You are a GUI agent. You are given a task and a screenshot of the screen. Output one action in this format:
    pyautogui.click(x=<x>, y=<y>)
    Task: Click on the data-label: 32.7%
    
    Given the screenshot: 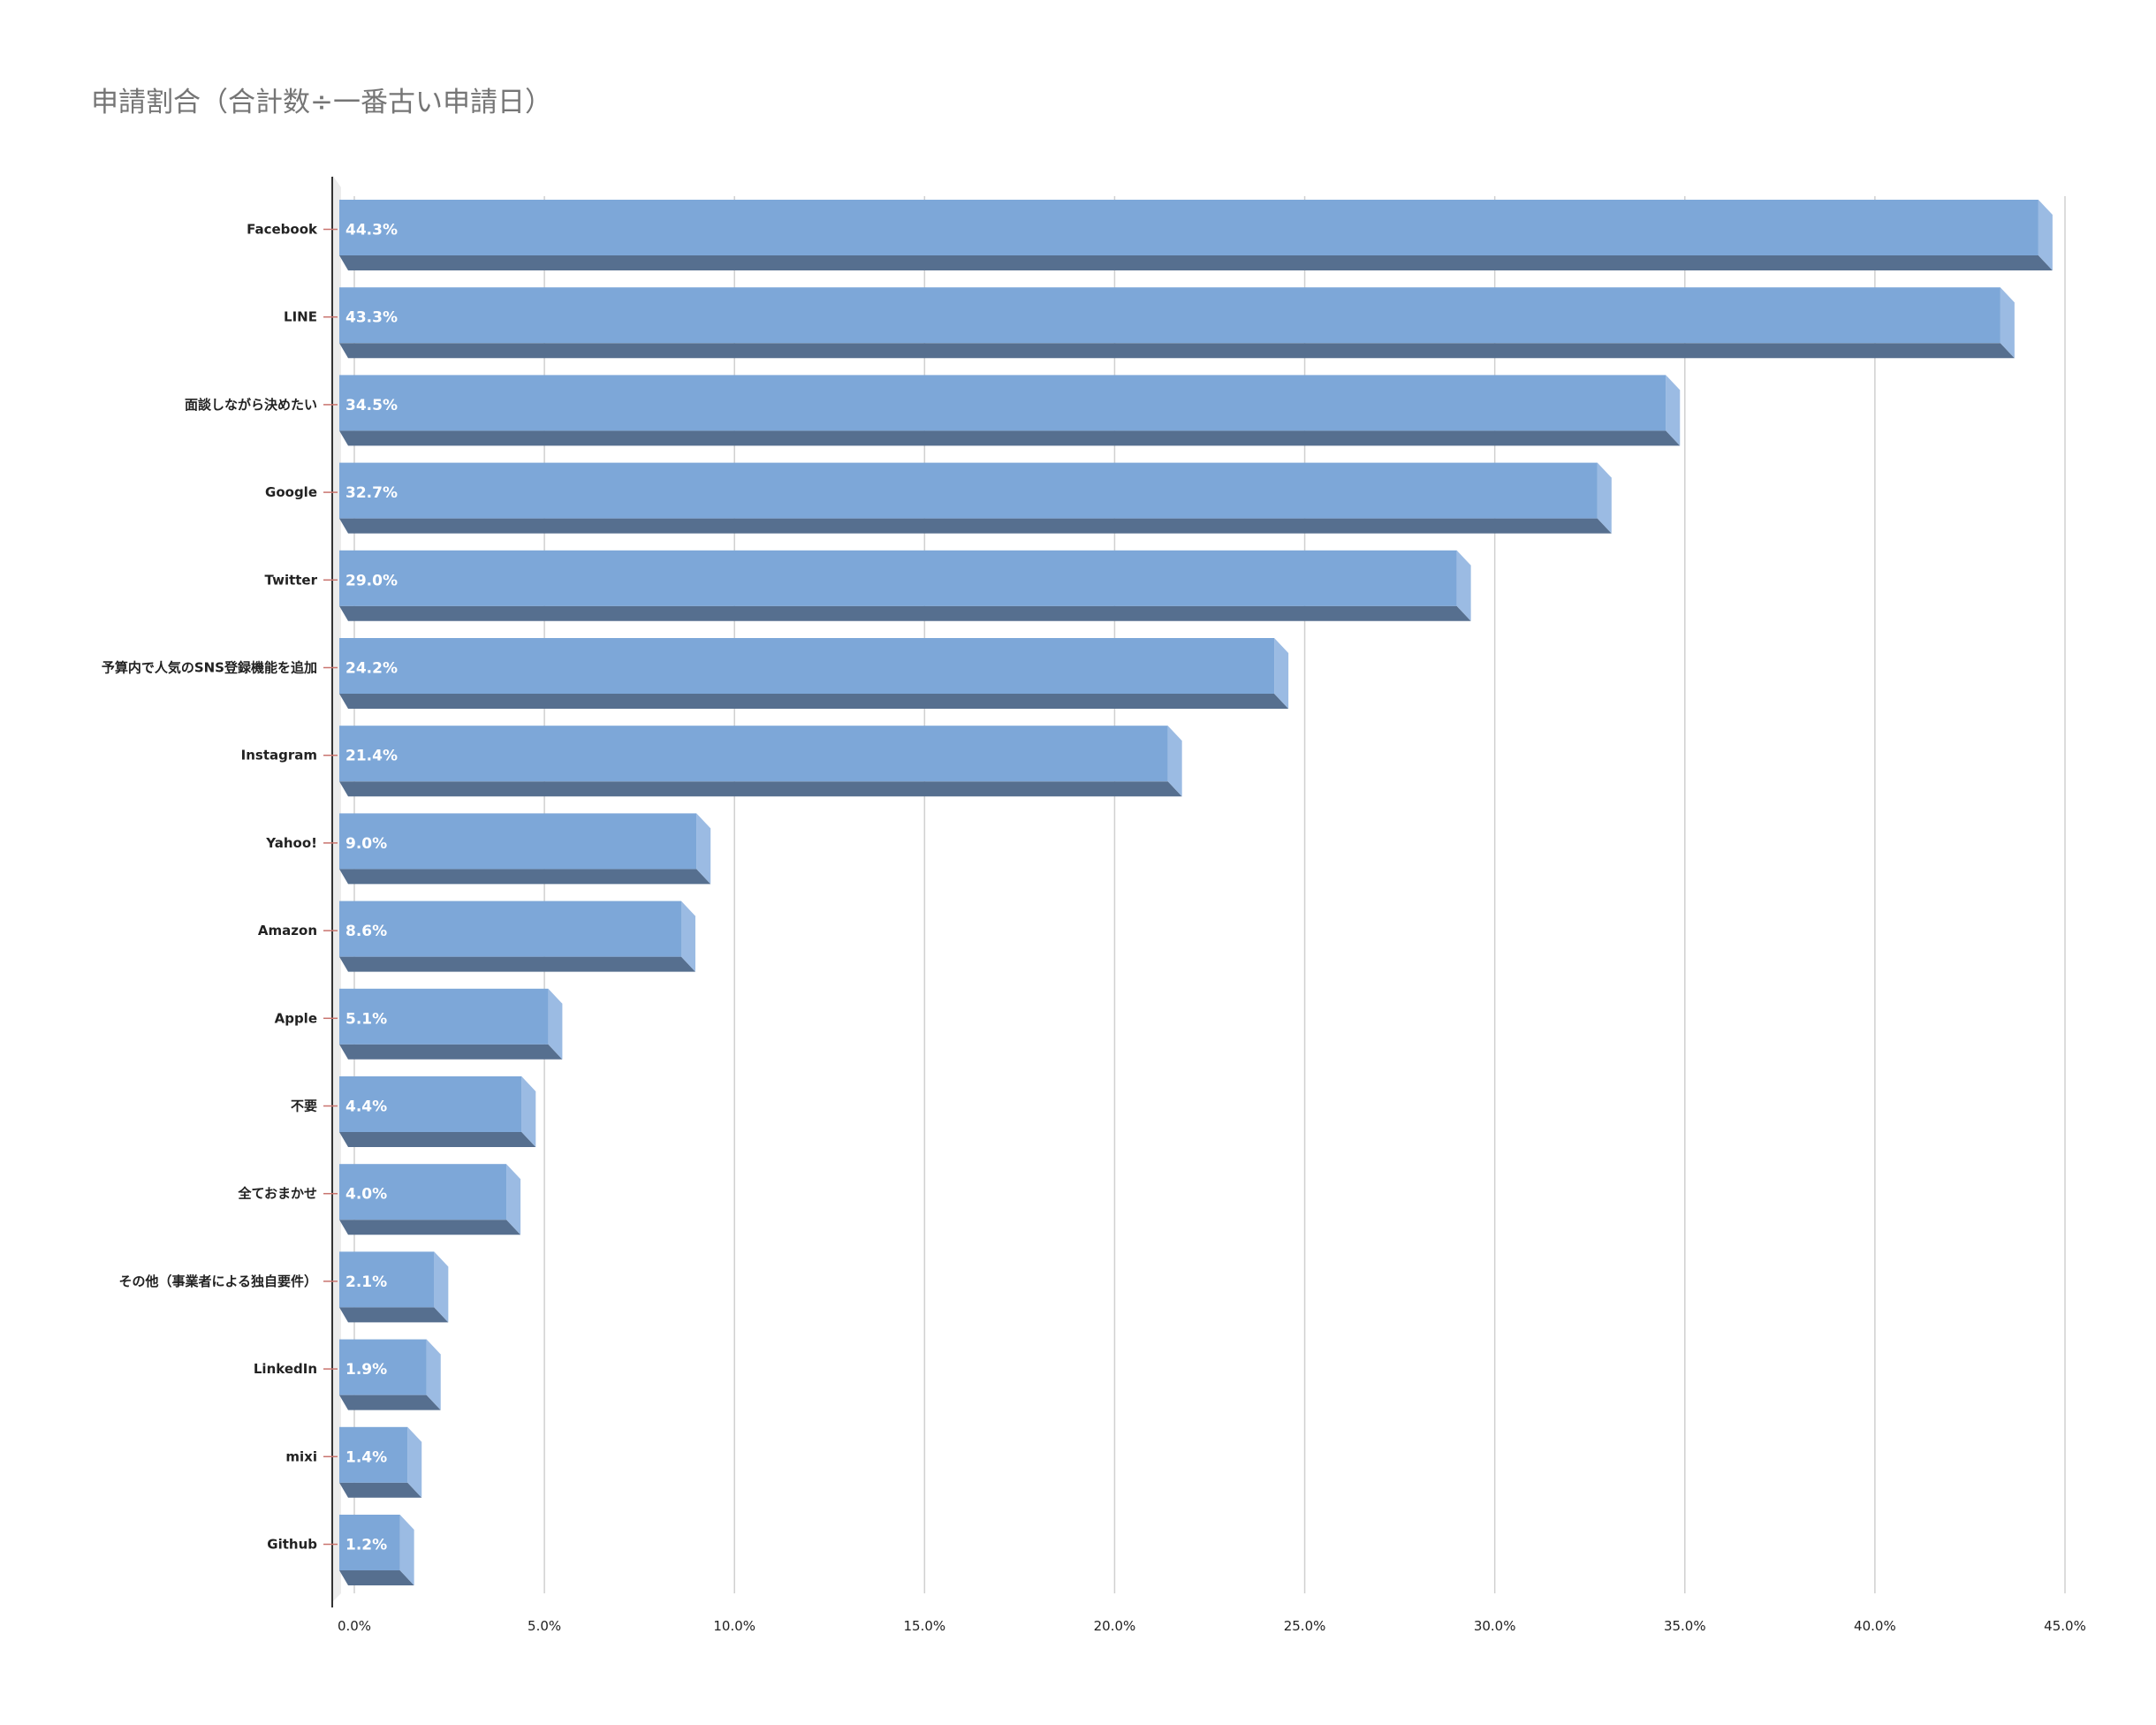 What is the action you would take?
    pyautogui.click(x=371, y=493)
    